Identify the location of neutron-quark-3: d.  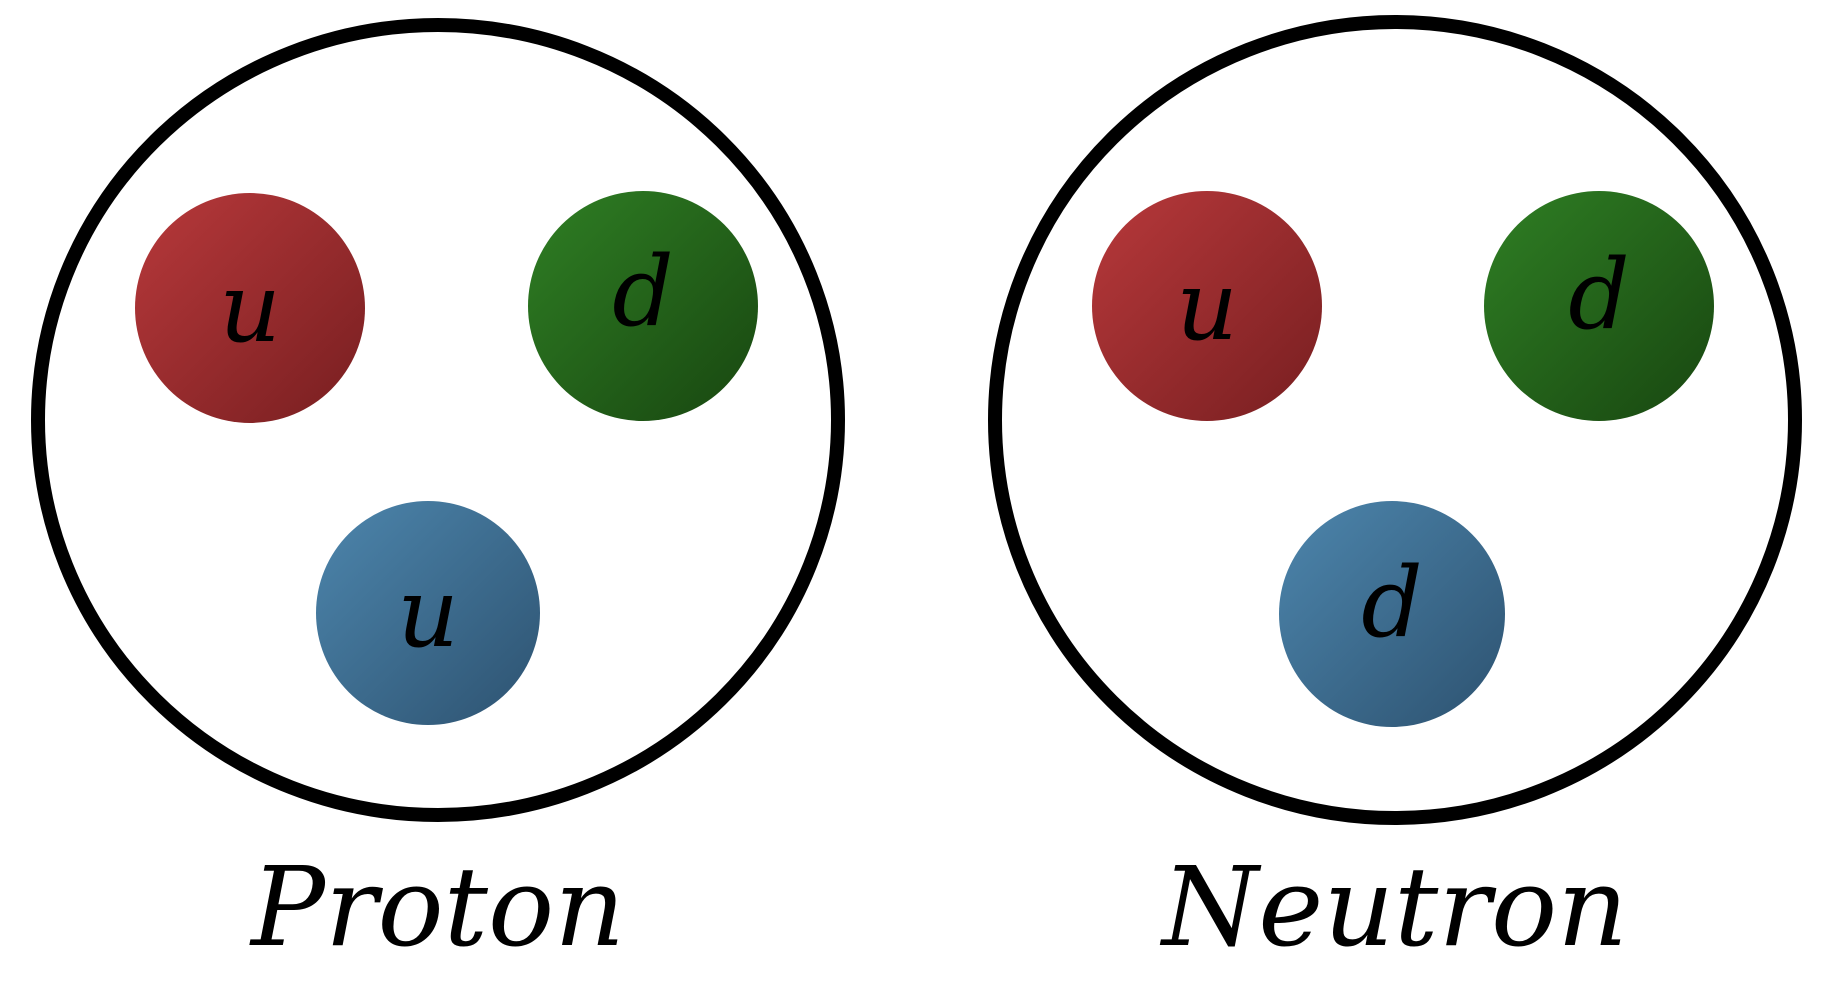
(1392, 614).